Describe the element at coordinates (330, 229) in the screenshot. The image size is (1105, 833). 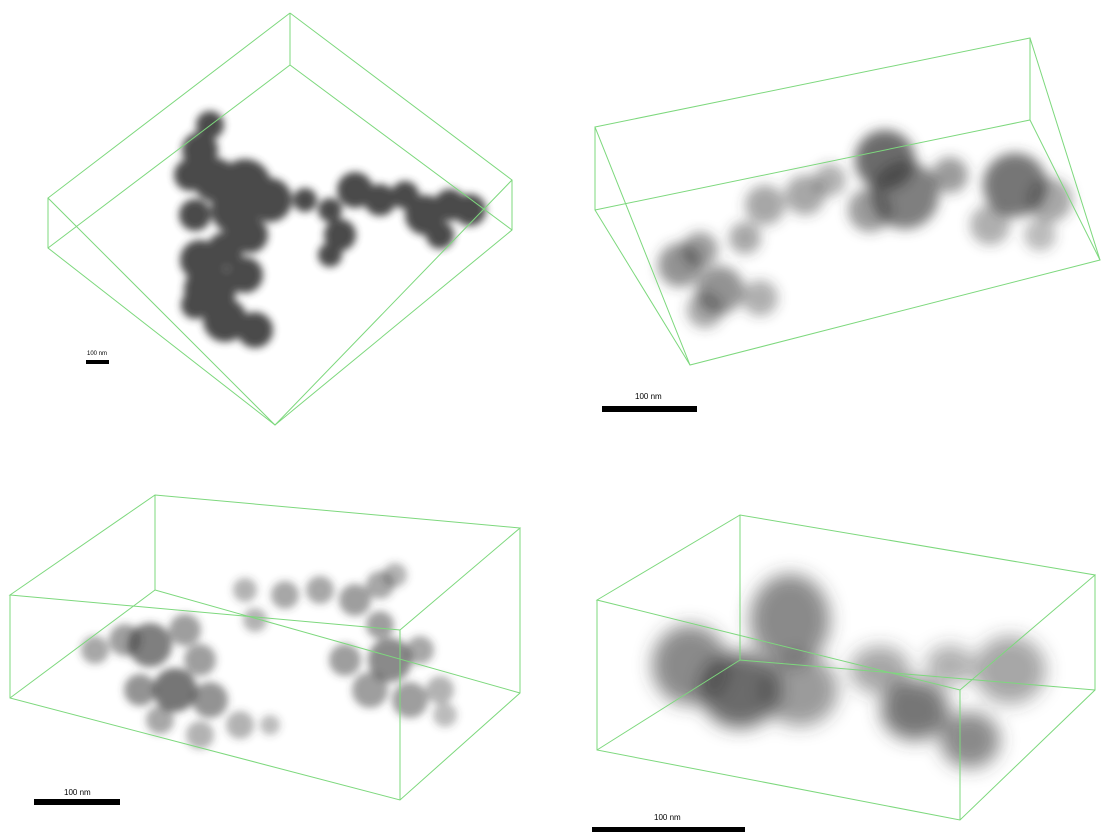
I see `particle-aggregate-top-left` at that location.